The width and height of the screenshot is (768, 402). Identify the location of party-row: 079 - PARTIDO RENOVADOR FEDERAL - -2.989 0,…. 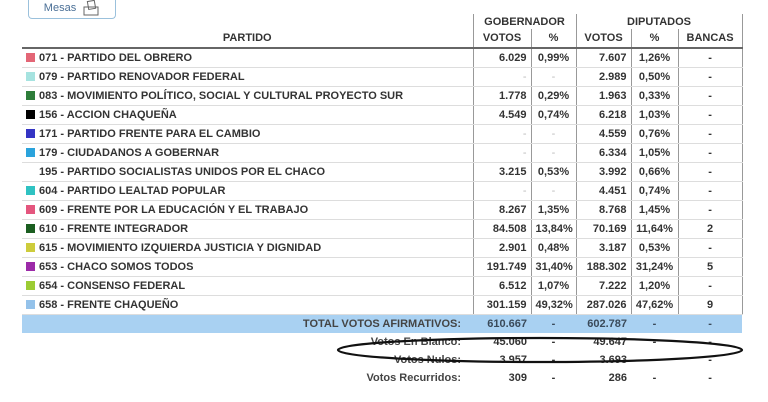
(382, 77).